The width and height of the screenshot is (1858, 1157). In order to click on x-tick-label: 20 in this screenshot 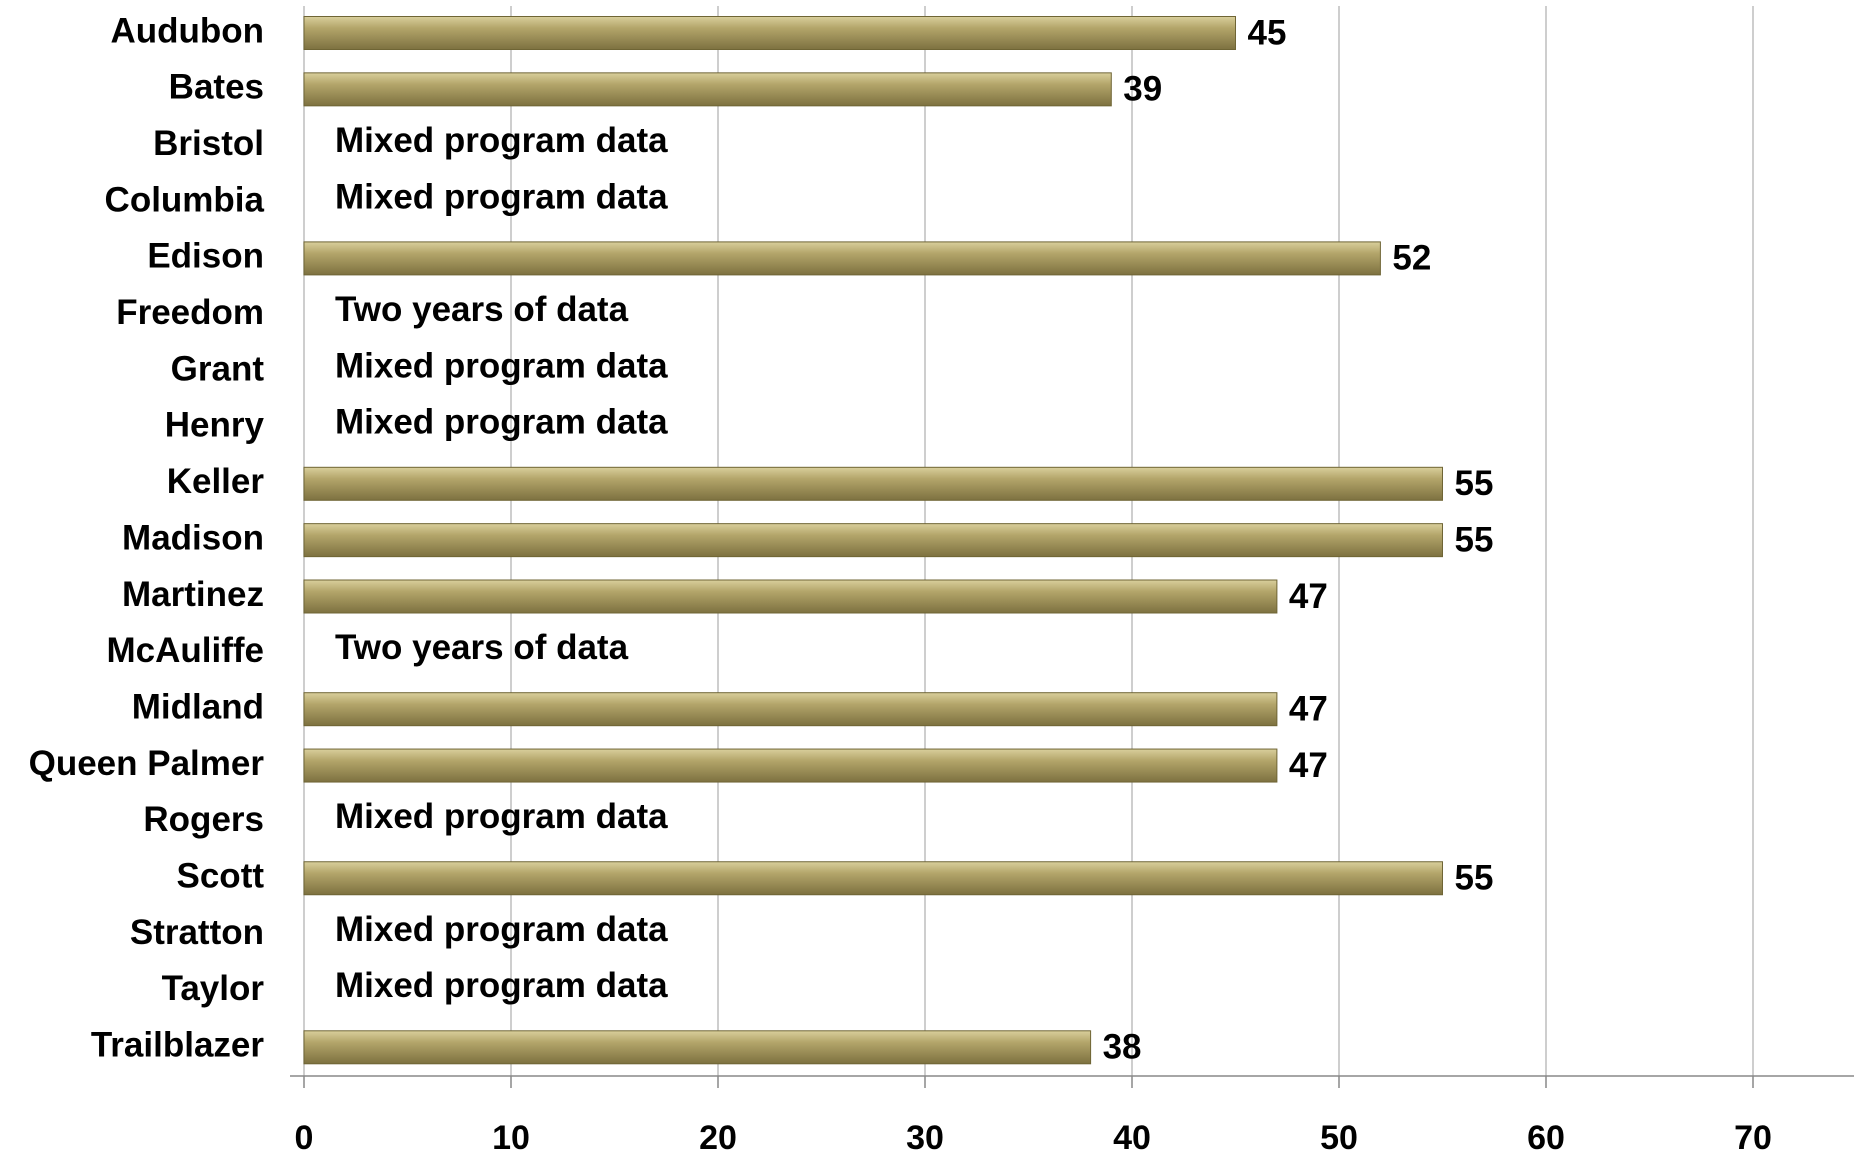, I will do `click(718, 1138)`.